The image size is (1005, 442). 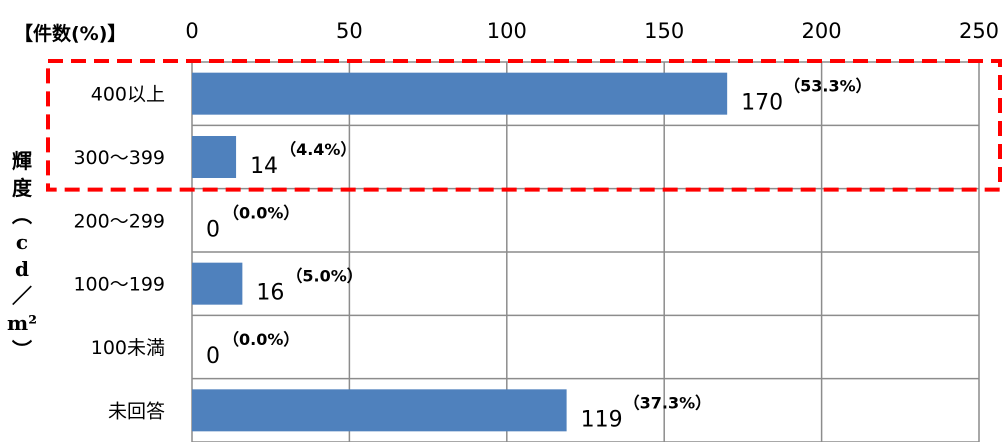 What do you see at coordinates (22, 269) in the screenshot?
I see `y-axis-label-char: d` at bounding box center [22, 269].